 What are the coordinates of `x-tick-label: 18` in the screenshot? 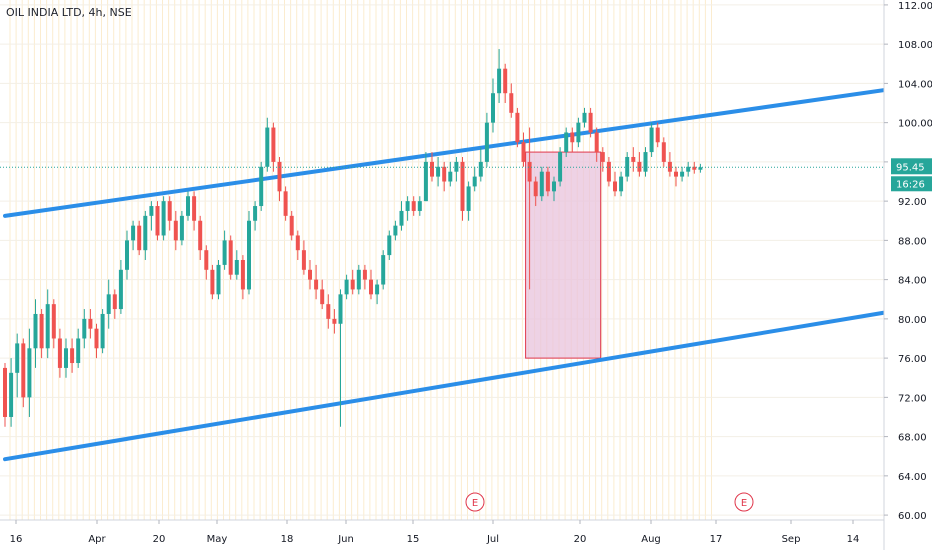 It's located at (287, 539).